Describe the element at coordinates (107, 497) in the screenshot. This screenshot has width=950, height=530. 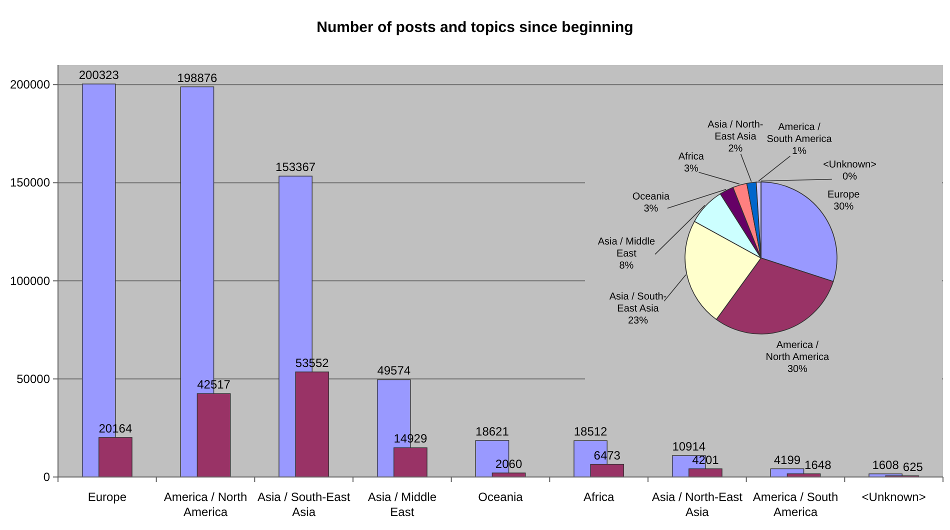
I see `x-tick-label: Europe` at that location.